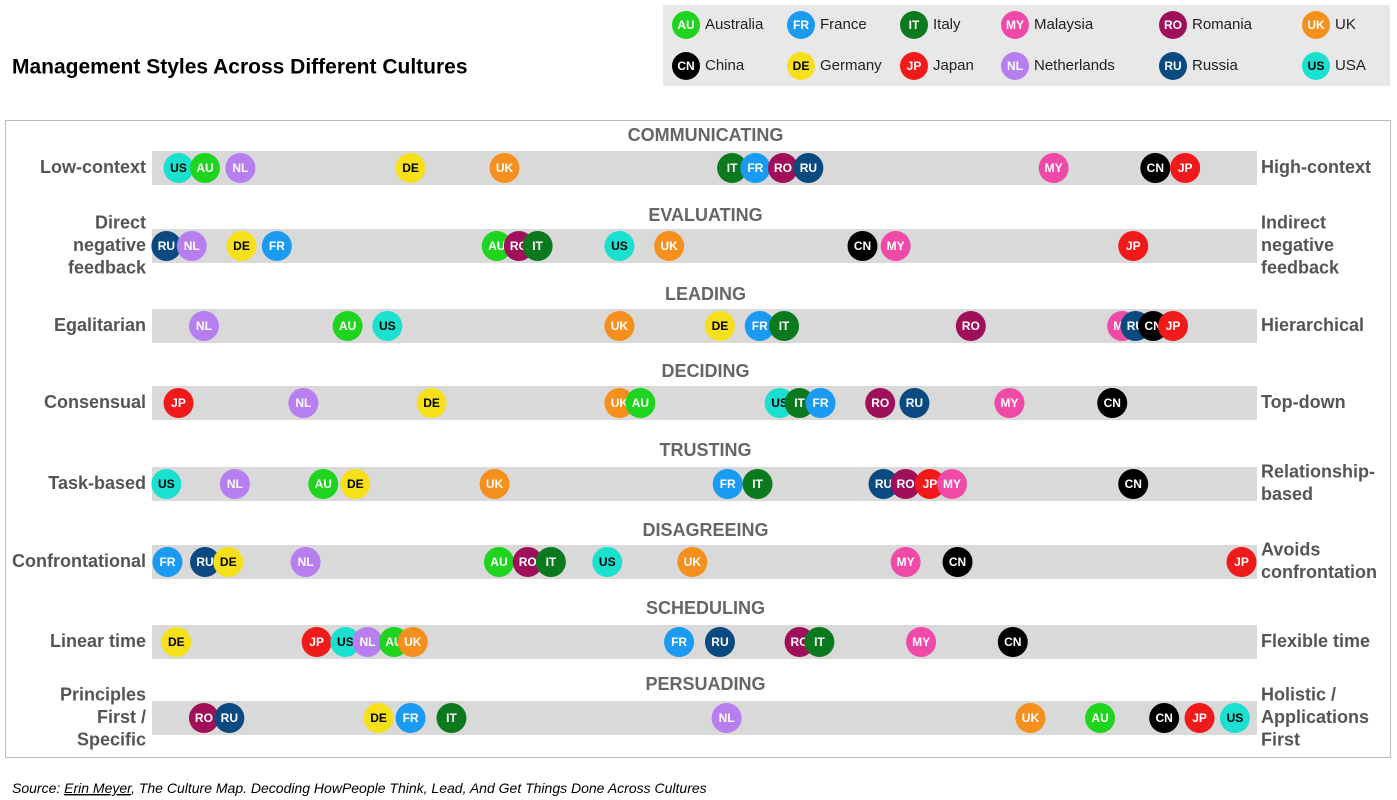  Describe the element at coordinates (705, 215) in the screenshot. I see `dimension-title: EVALUATING` at that location.